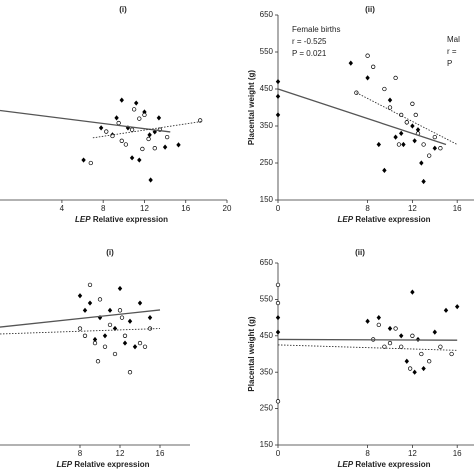 The image size is (474, 474). Describe the element at coordinates (62, 208) in the screenshot. I see `x-tick-label: 4` at that location.